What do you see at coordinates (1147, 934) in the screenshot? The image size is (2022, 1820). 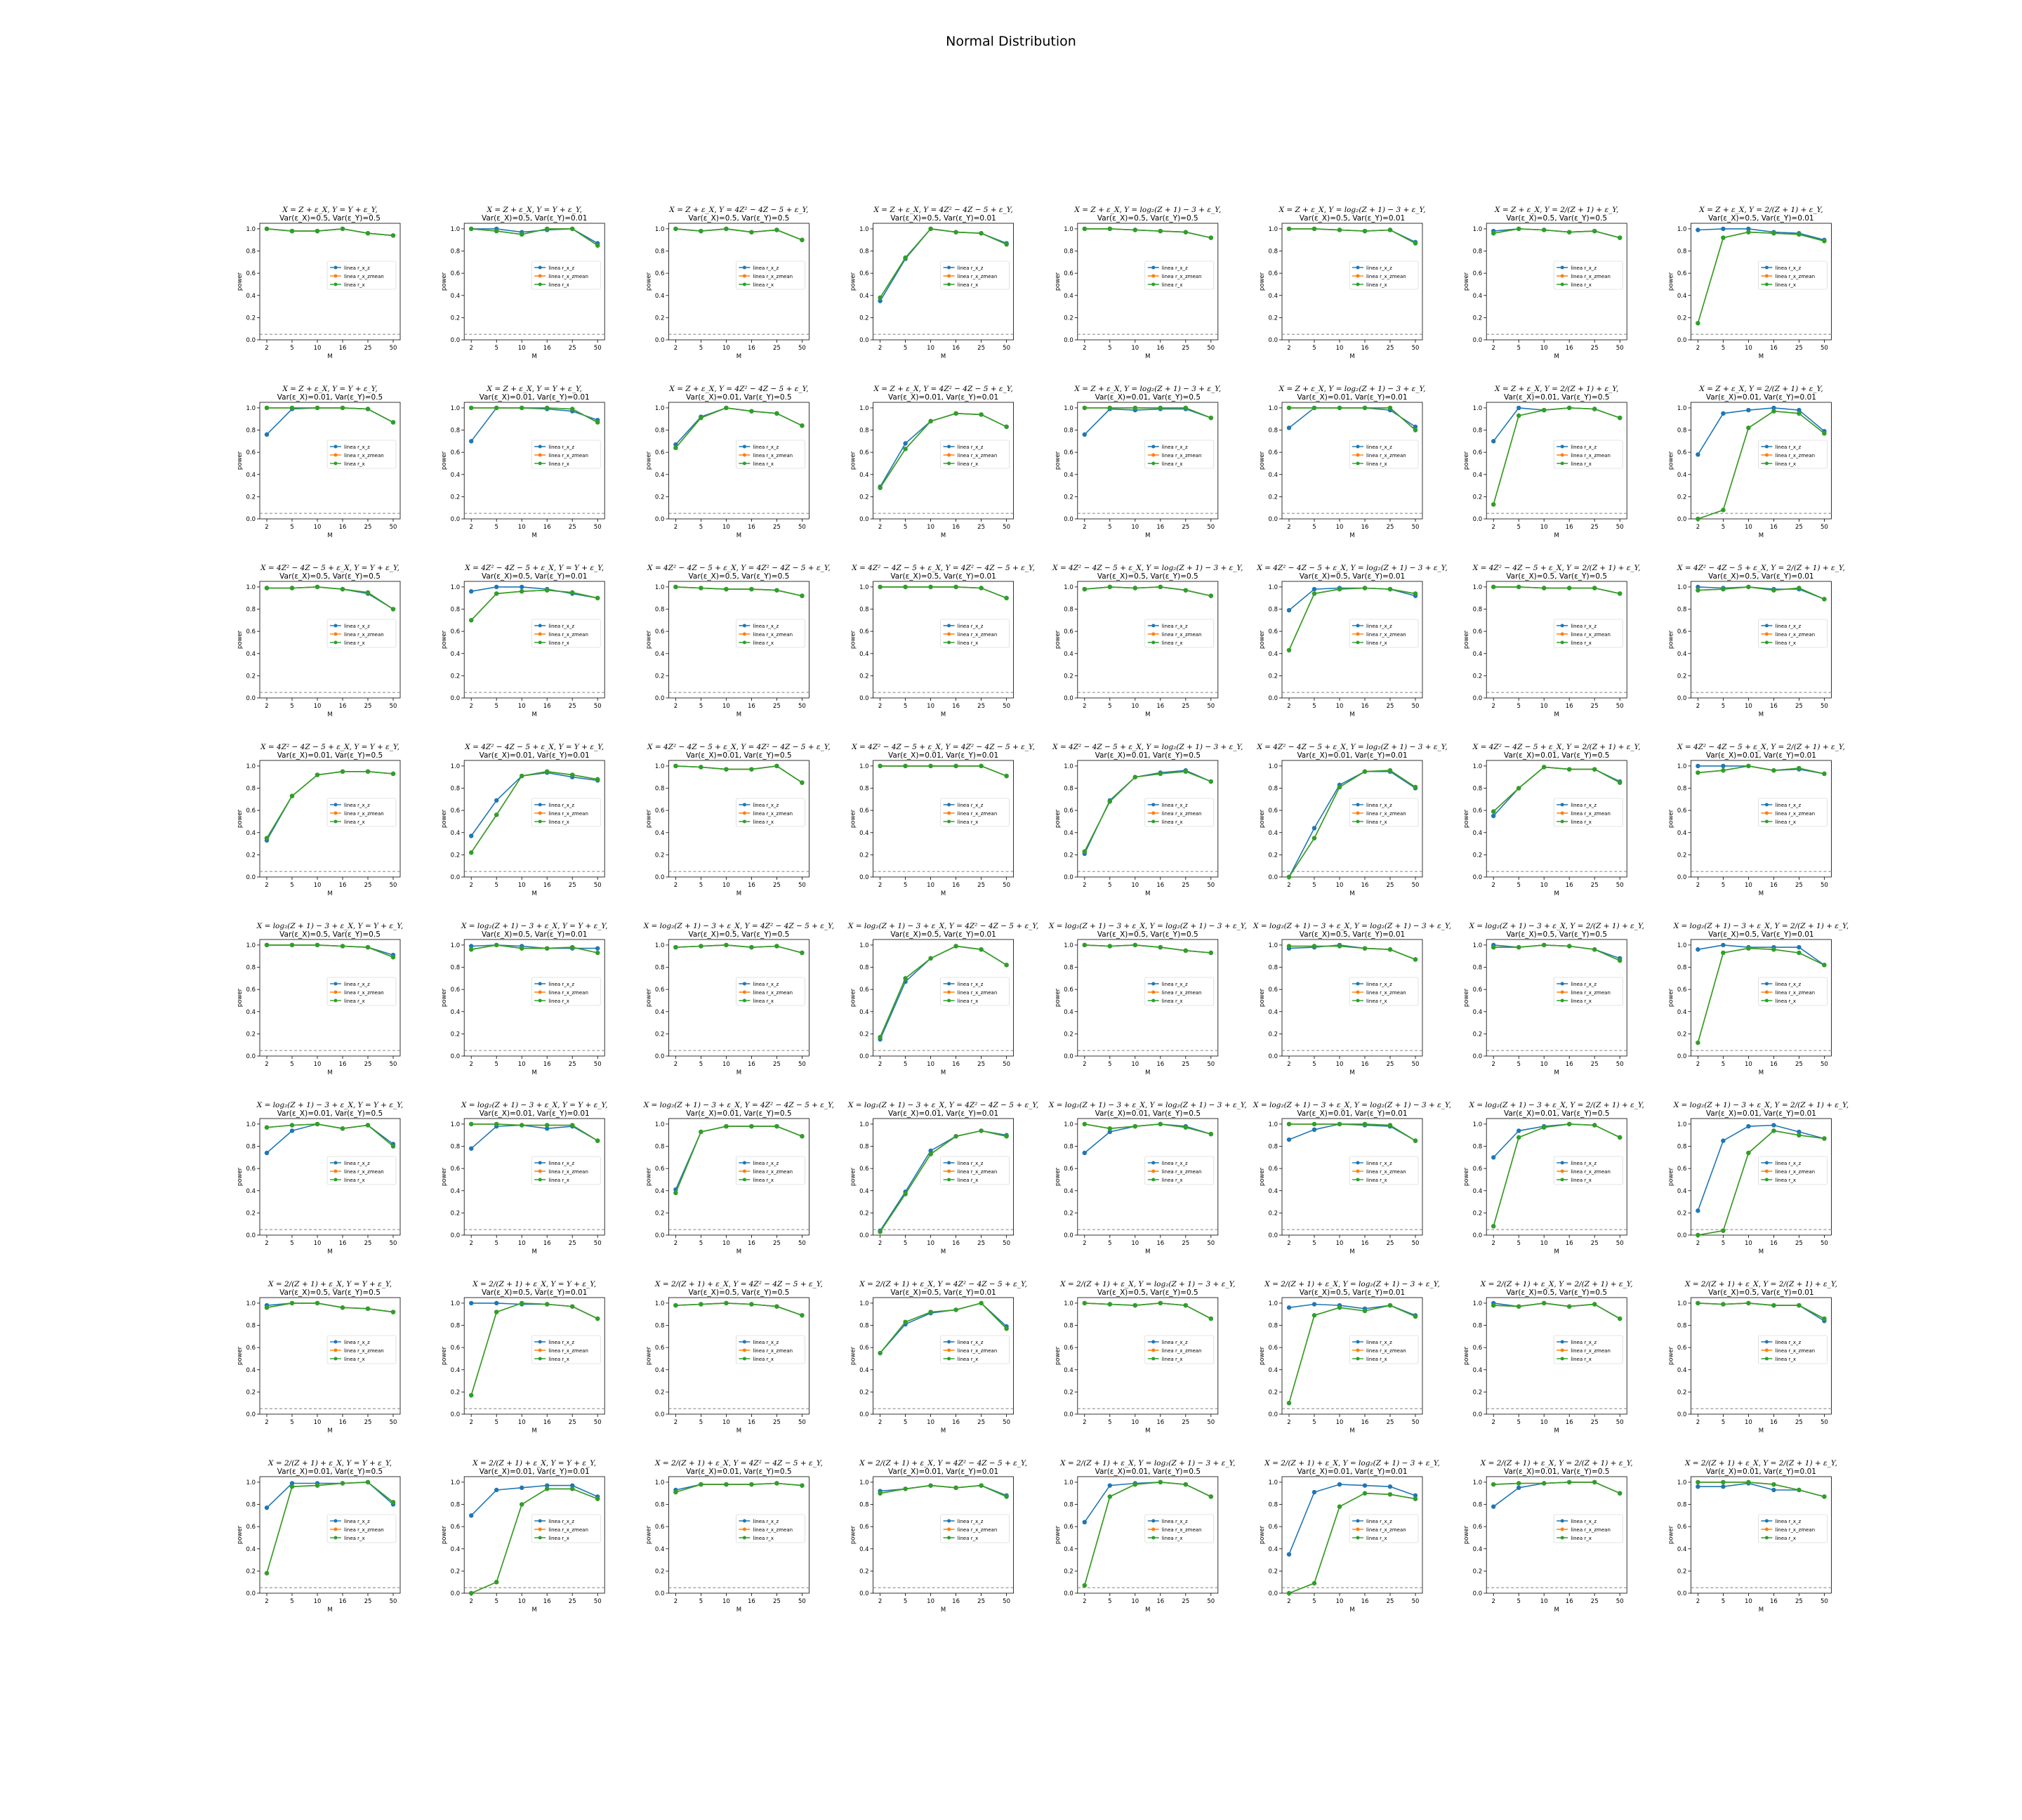 I see `subplot-subtitle: Var(ε_X)=0.5, Var(ε_Y)=0.5` at bounding box center [1147, 934].